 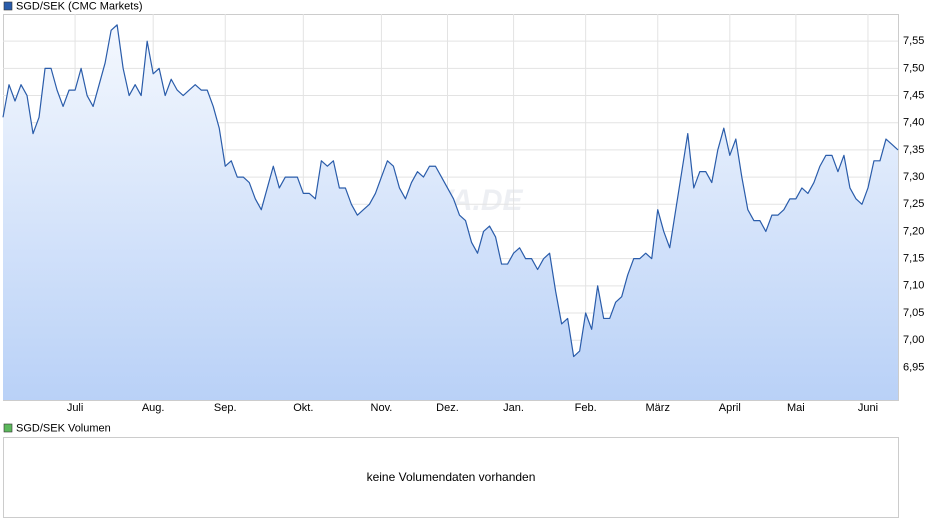 What do you see at coordinates (382, 408) in the screenshot?
I see `x-tick-label: Nov.` at bounding box center [382, 408].